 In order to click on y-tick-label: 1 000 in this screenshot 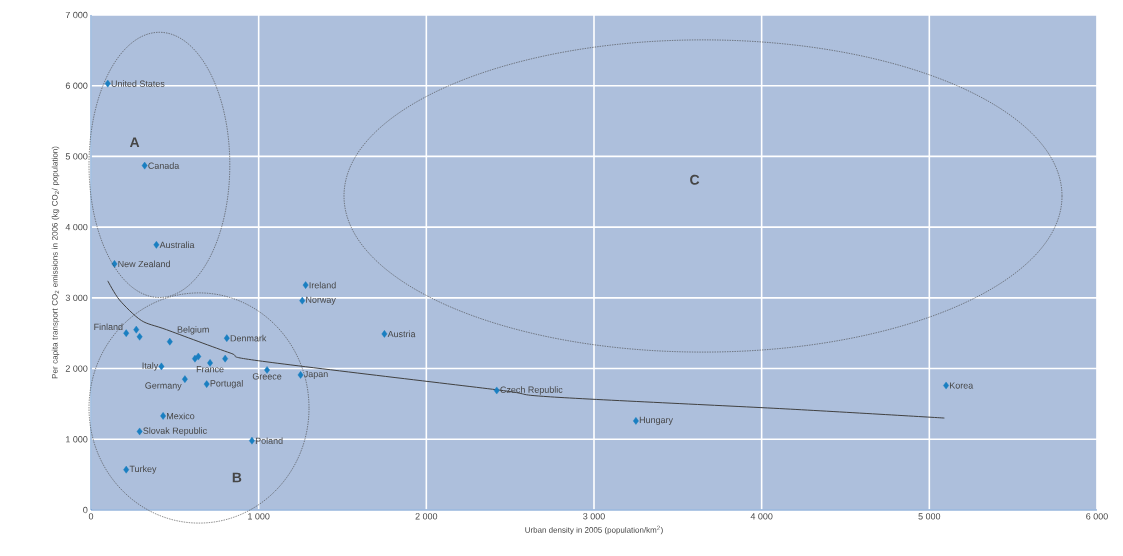, I will do `click(77, 439)`.